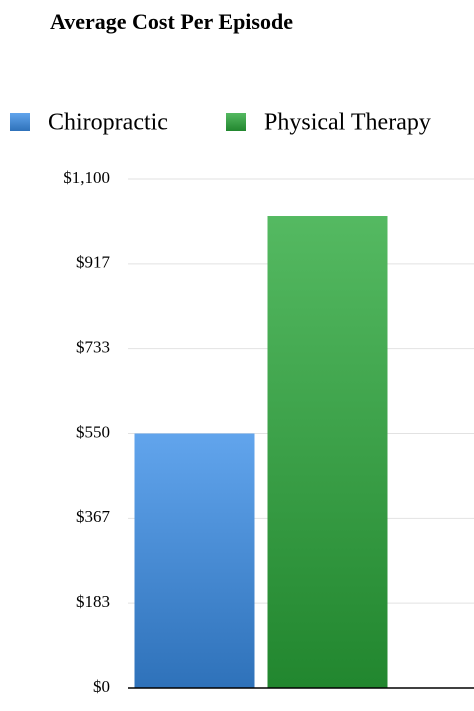  I want to click on y-tick-label: $183, so click(93, 601).